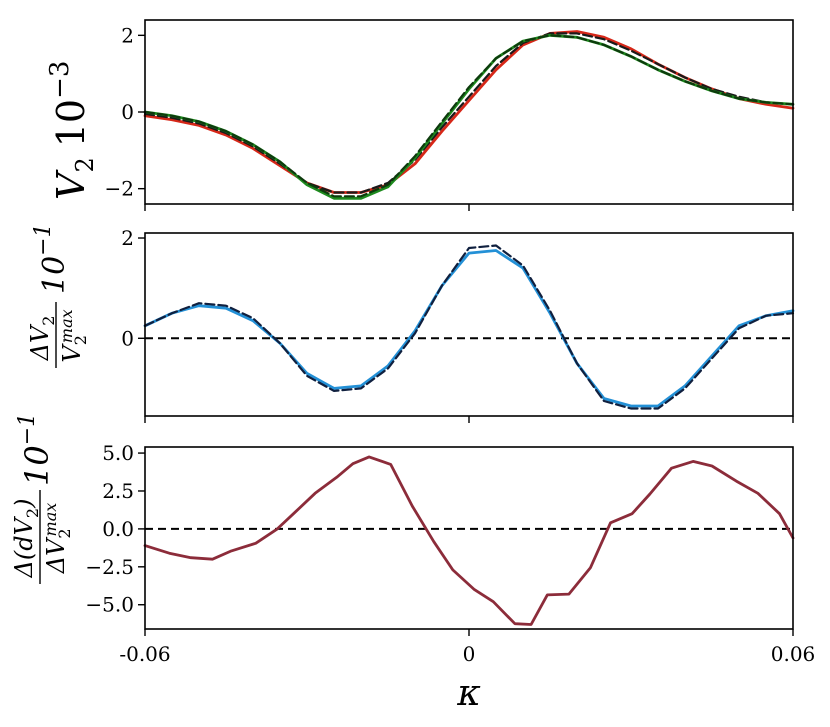 This screenshot has width=830, height=727. What do you see at coordinates (35, 449) in the screenshot?
I see `y-label-ddv2-scale: 10−1` at bounding box center [35, 449].